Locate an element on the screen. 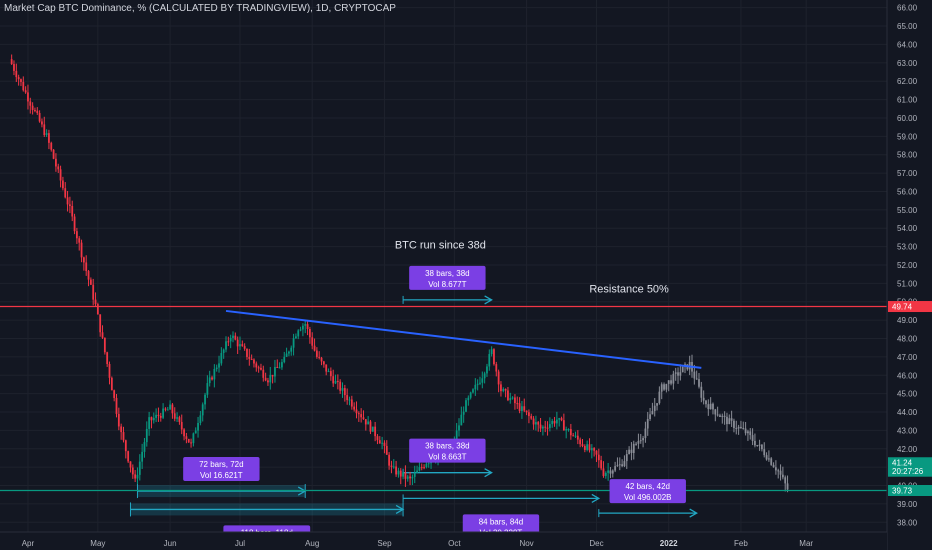 Image resolution: width=932 pixels, height=550 pixels. time-tick-label: Mar is located at coordinates (806, 543).